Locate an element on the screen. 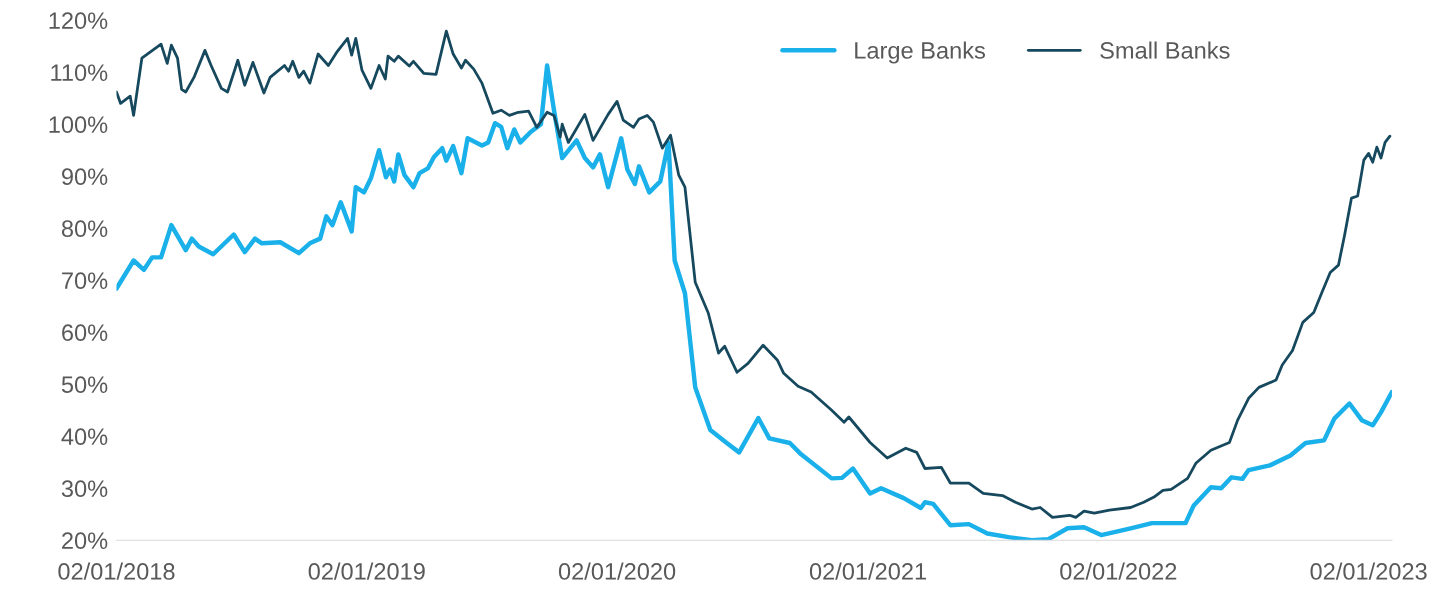  x-tick-label: 02/01/2022 is located at coordinates (1118, 571).